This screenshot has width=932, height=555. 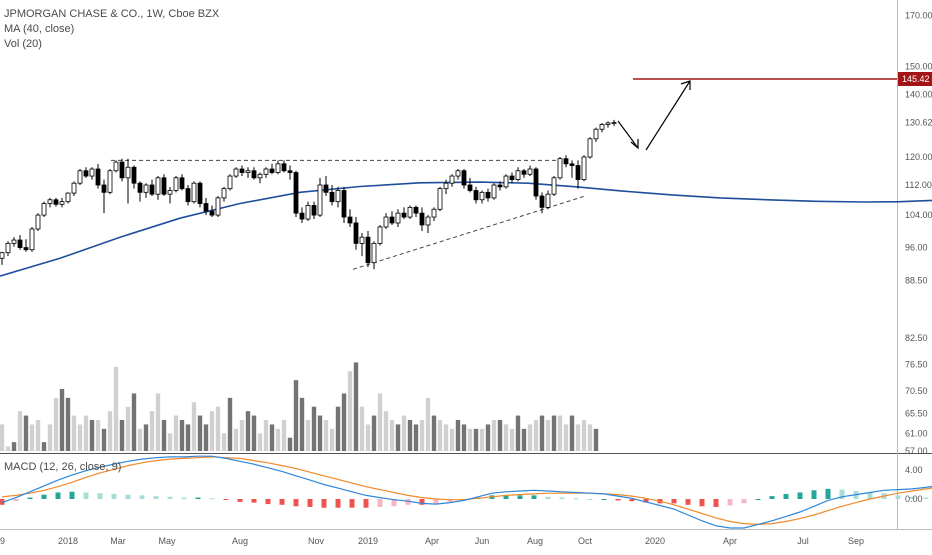 I want to click on drawing-arrow-down, so click(x=628, y=134).